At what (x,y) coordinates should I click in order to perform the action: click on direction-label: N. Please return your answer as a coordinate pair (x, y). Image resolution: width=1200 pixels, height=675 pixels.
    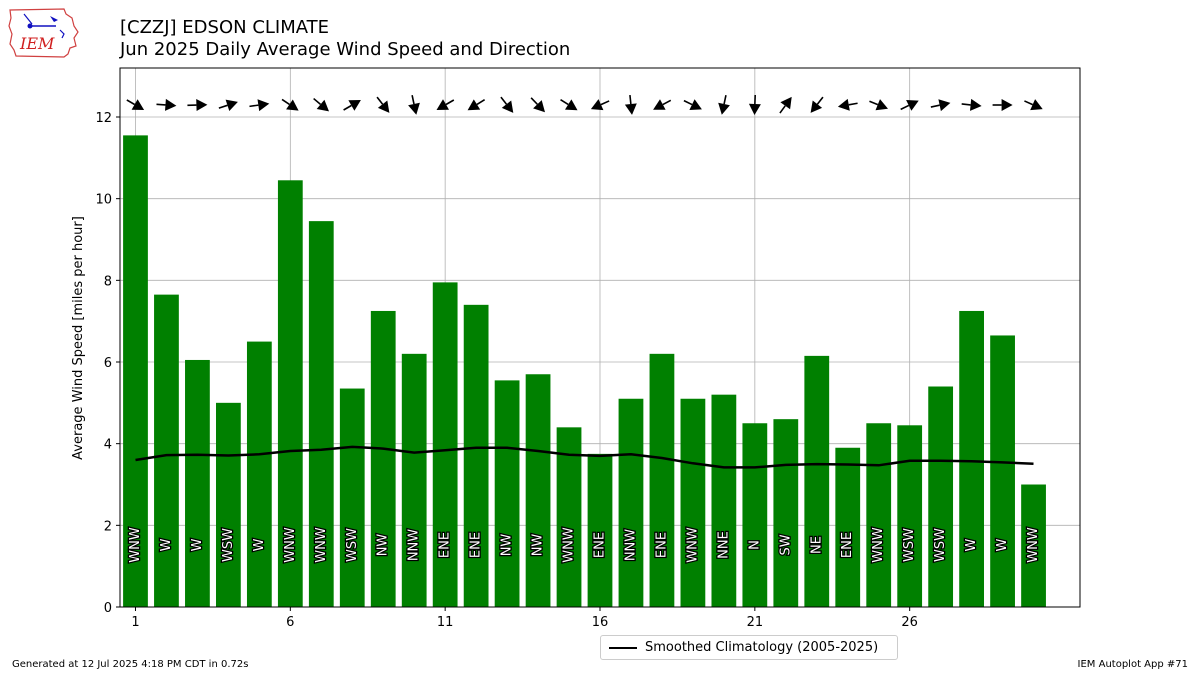
    Looking at the image, I should click on (754, 545).